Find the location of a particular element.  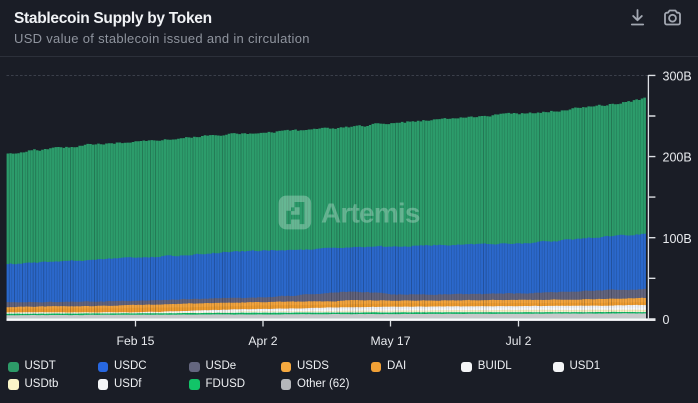

svg-text: Jul 2 is located at coordinates (519, 341).